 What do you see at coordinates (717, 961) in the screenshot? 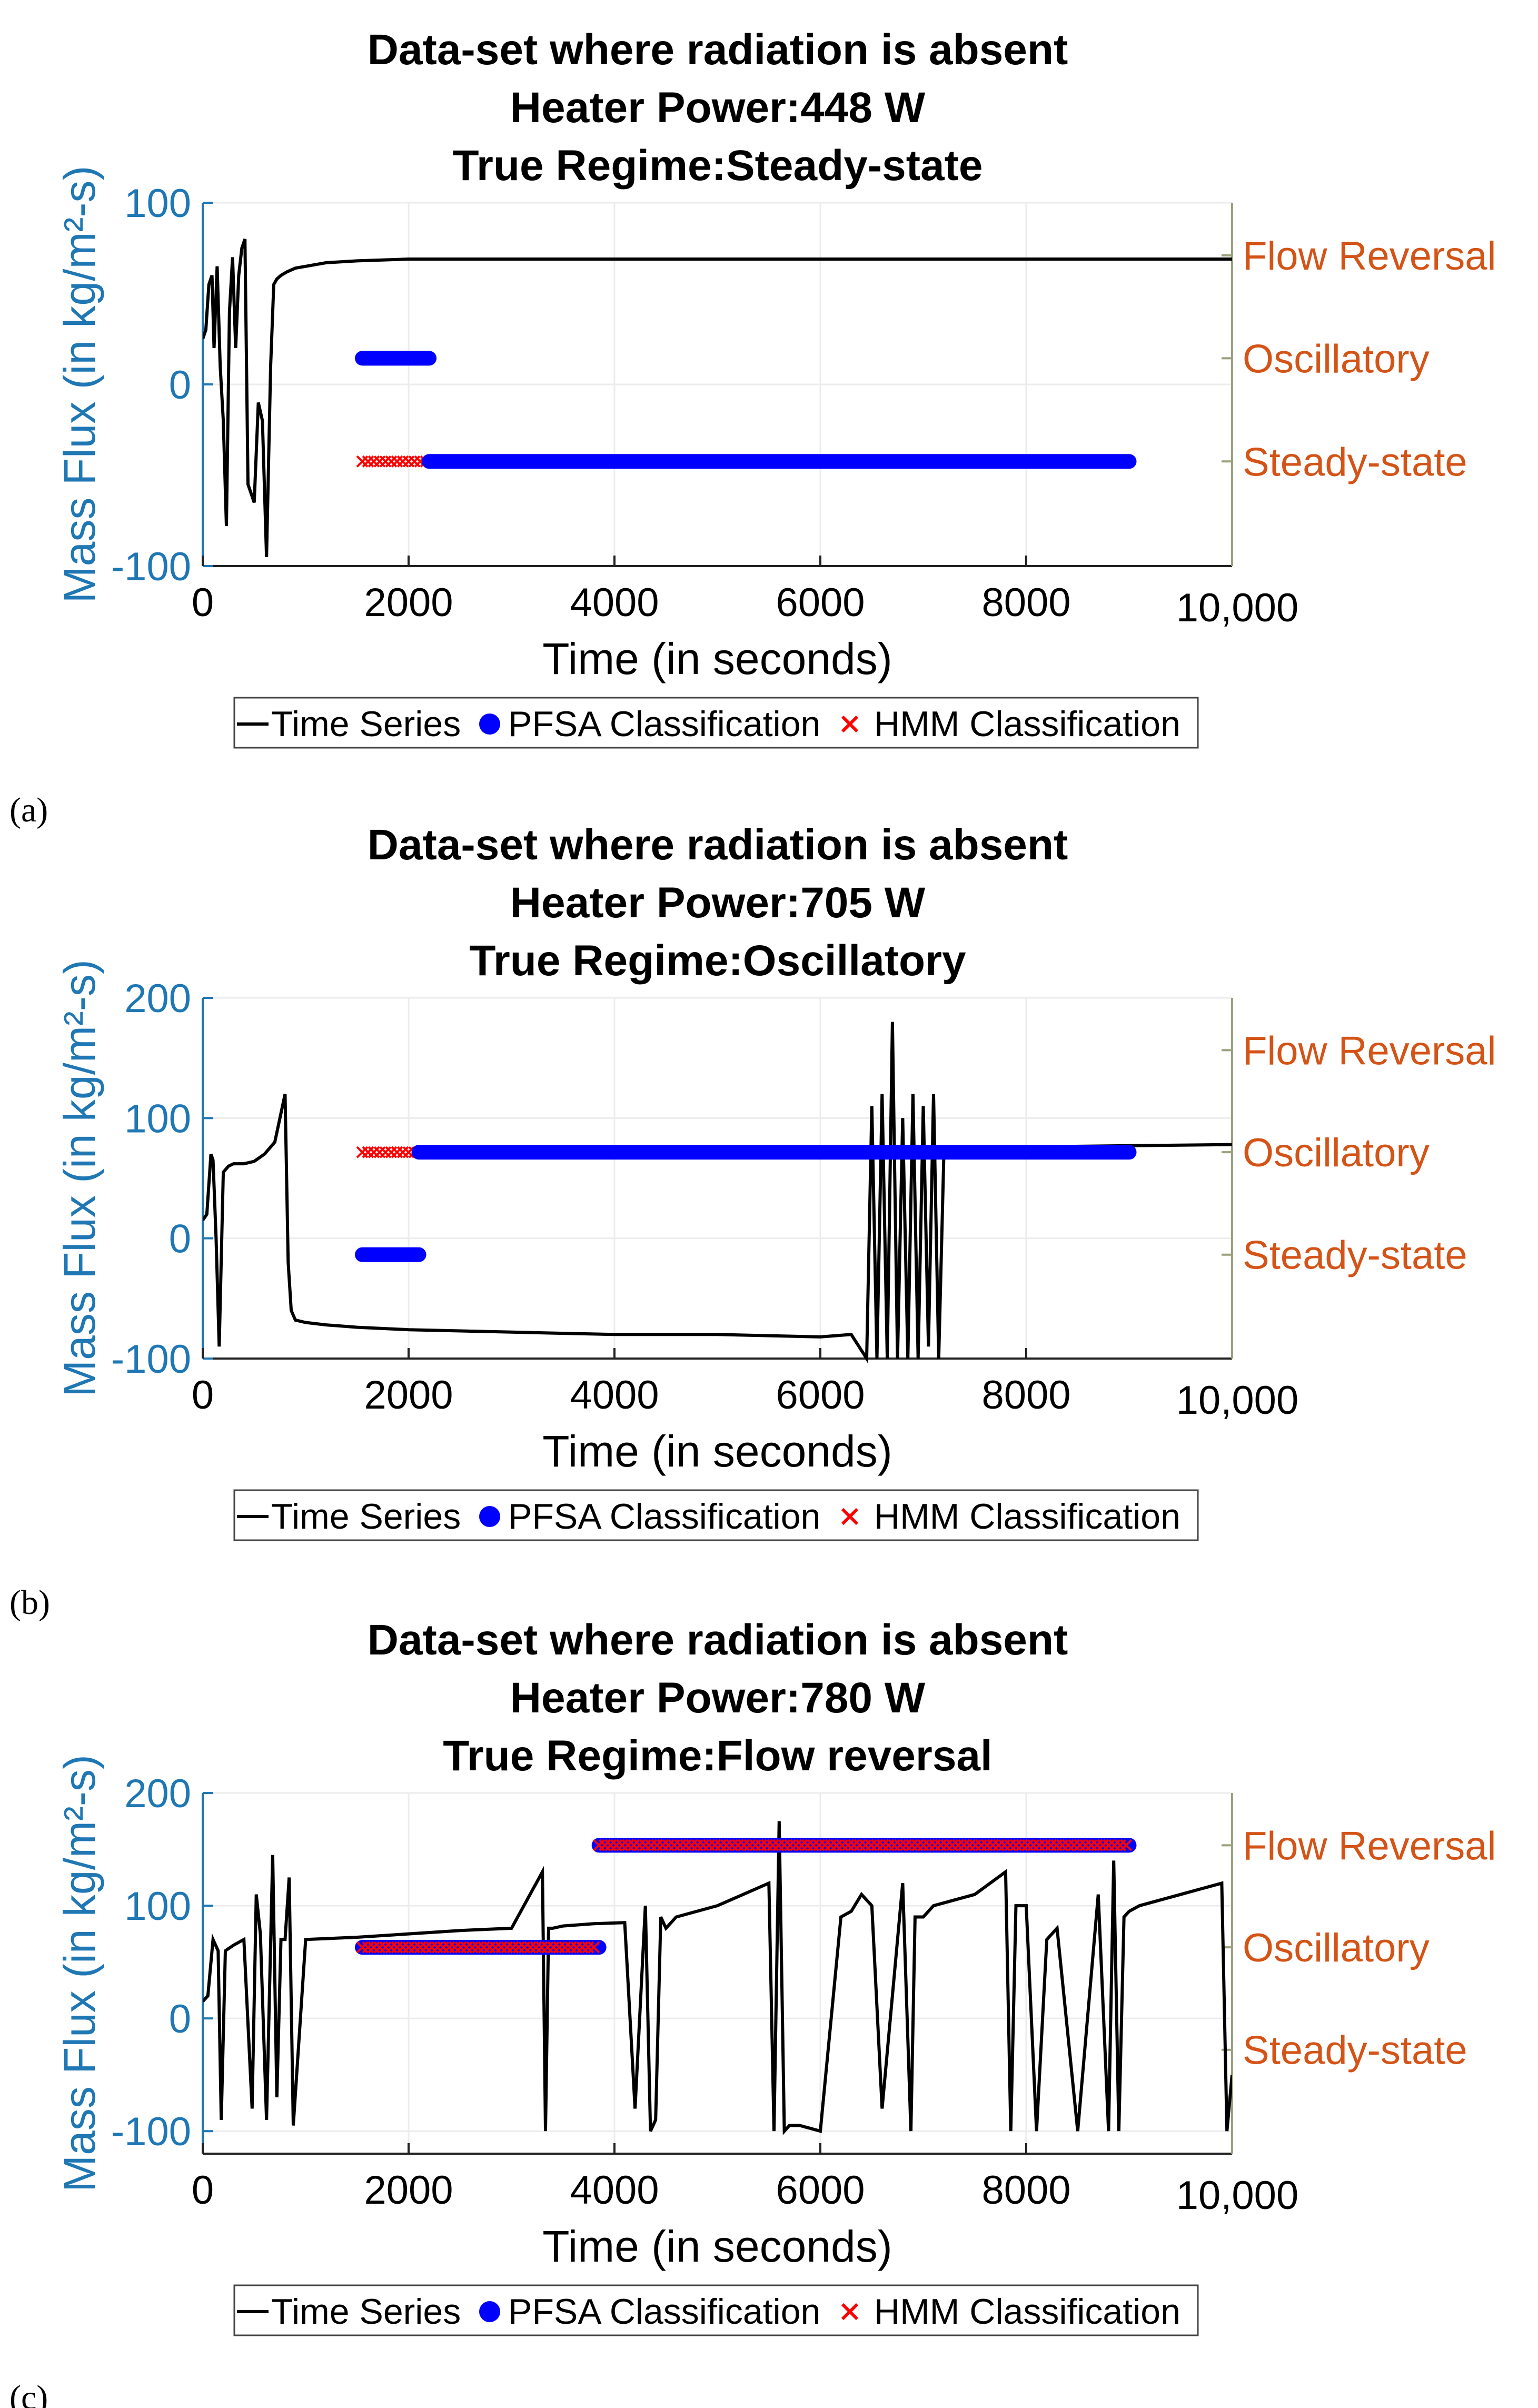
I see `chart-title-line: True Regime:Oscillatory` at bounding box center [717, 961].